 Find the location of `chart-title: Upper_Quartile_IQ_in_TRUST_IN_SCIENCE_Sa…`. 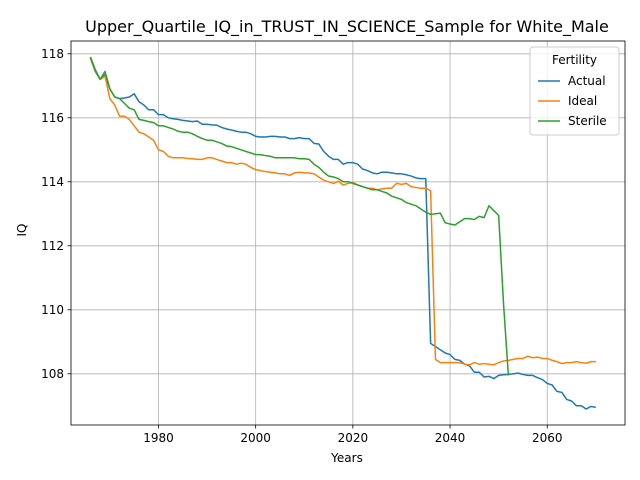

chart-title: Upper_Quartile_IQ_in_TRUST_IN_SCIENCE_Sa… is located at coordinates (347, 27).